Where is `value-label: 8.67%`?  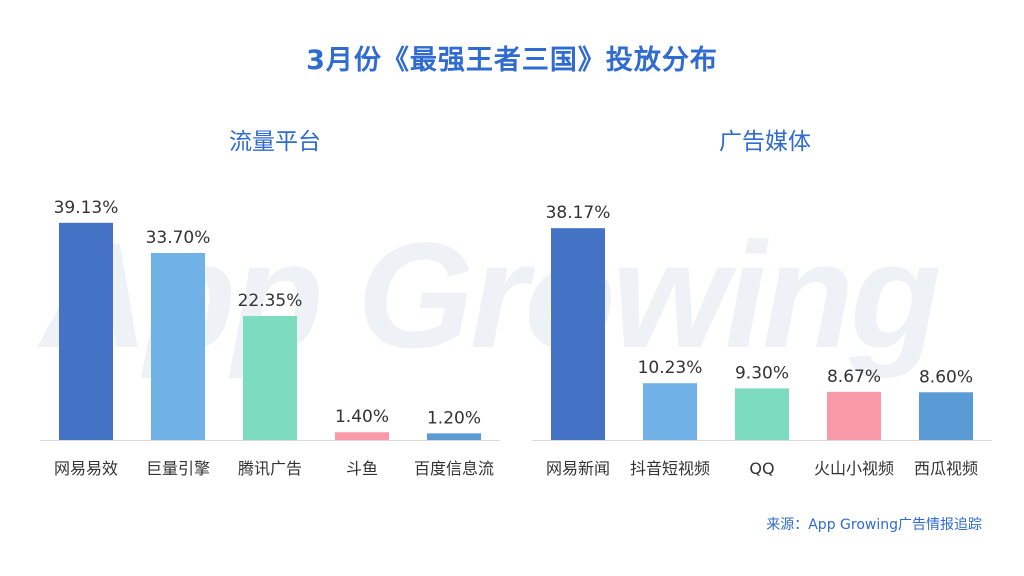
value-label: 8.67% is located at coordinates (854, 377).